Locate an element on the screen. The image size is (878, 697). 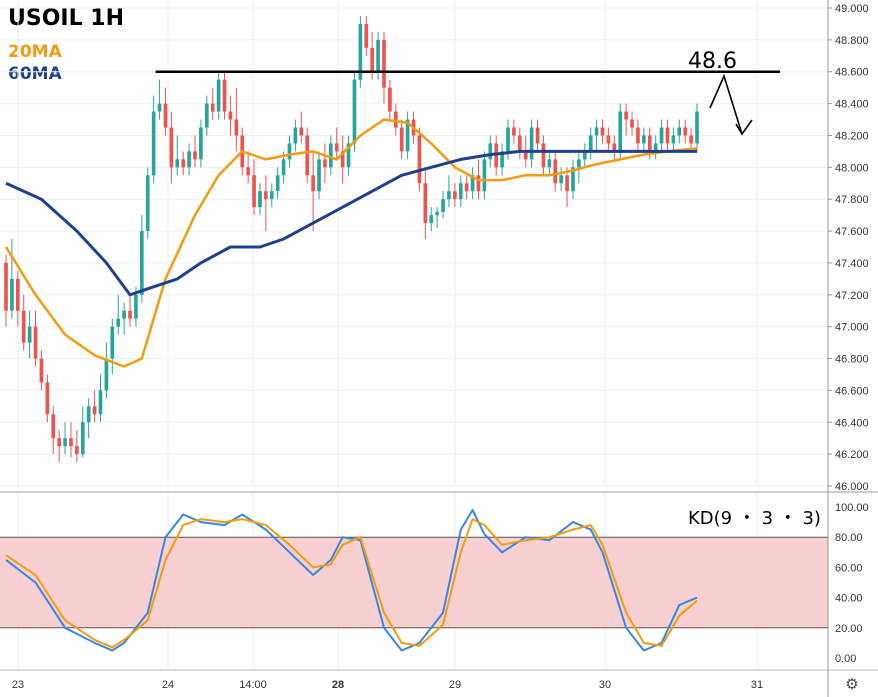
kd-d-line is located at coordinates (351, 583).